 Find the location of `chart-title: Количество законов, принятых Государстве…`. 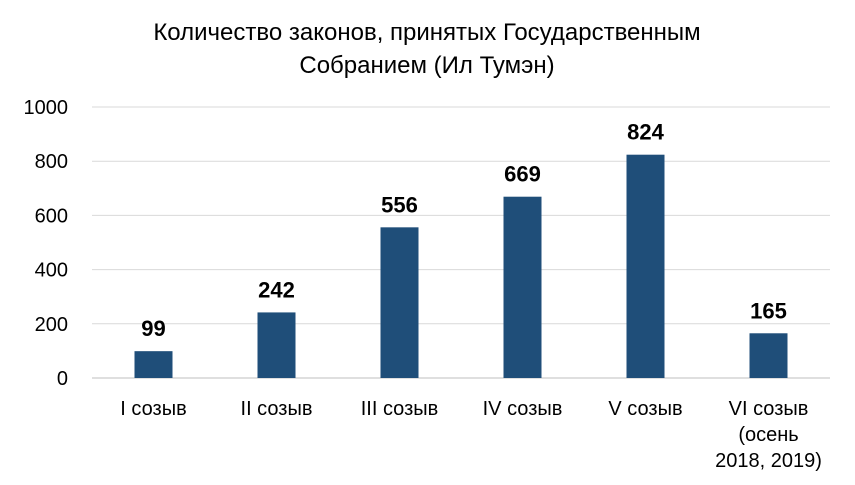

chart-title: Количество законов, принятых Государстве… is located at coordinates (426, 49).